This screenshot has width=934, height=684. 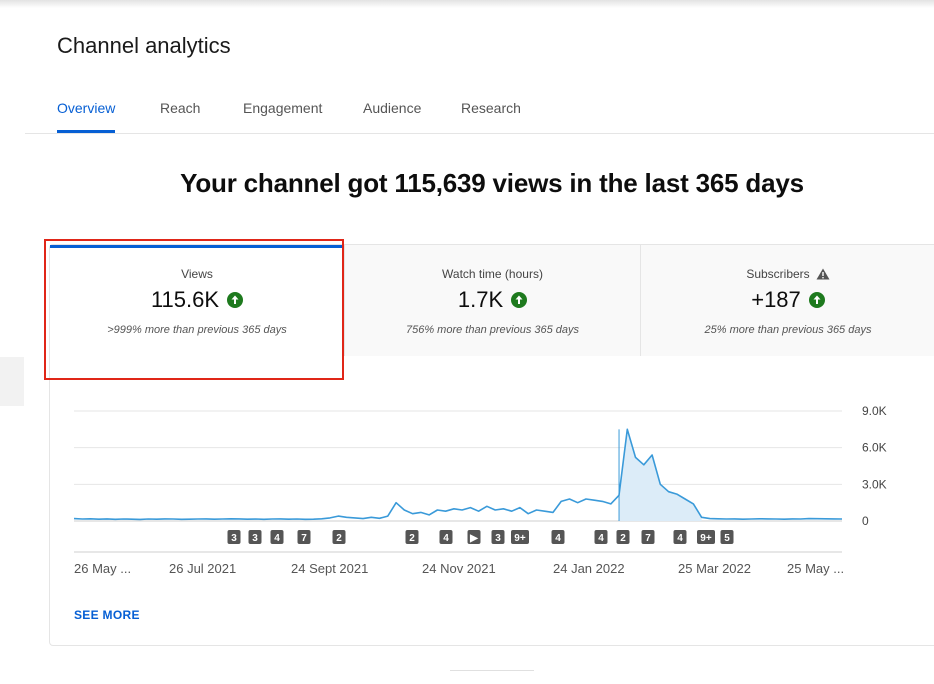 What do you see at coordinates (491, 108) in the screenshot?
I see `tab-research: Research` at bounding box center [491, 108].